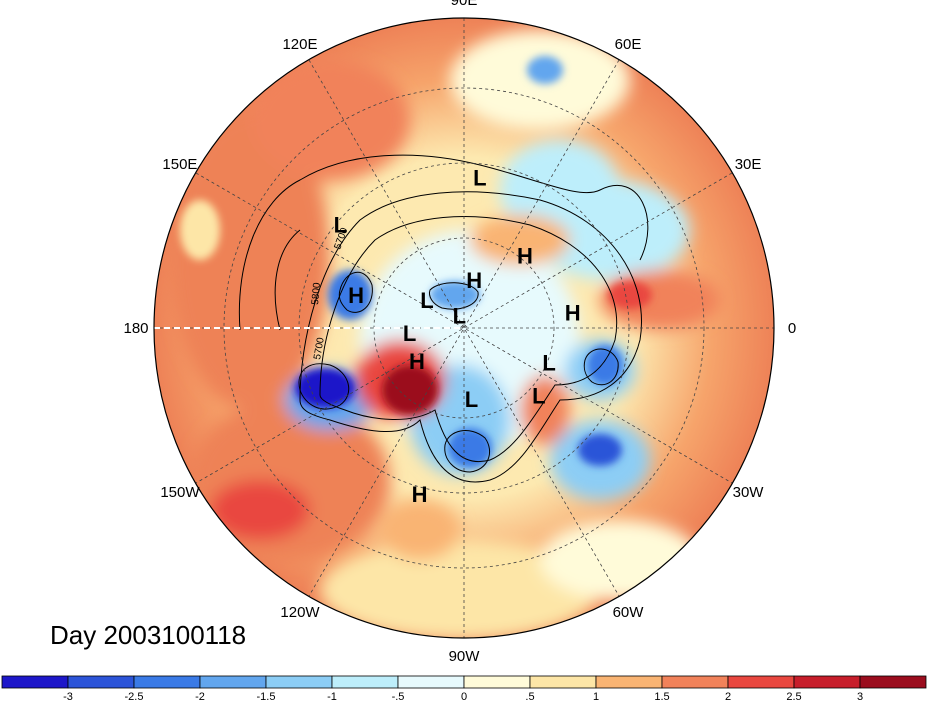  What do you see at coordinates (200, 696) in the screenshot?
I see `colorbar-tick-label: -2` at bounding box center [200, 696].